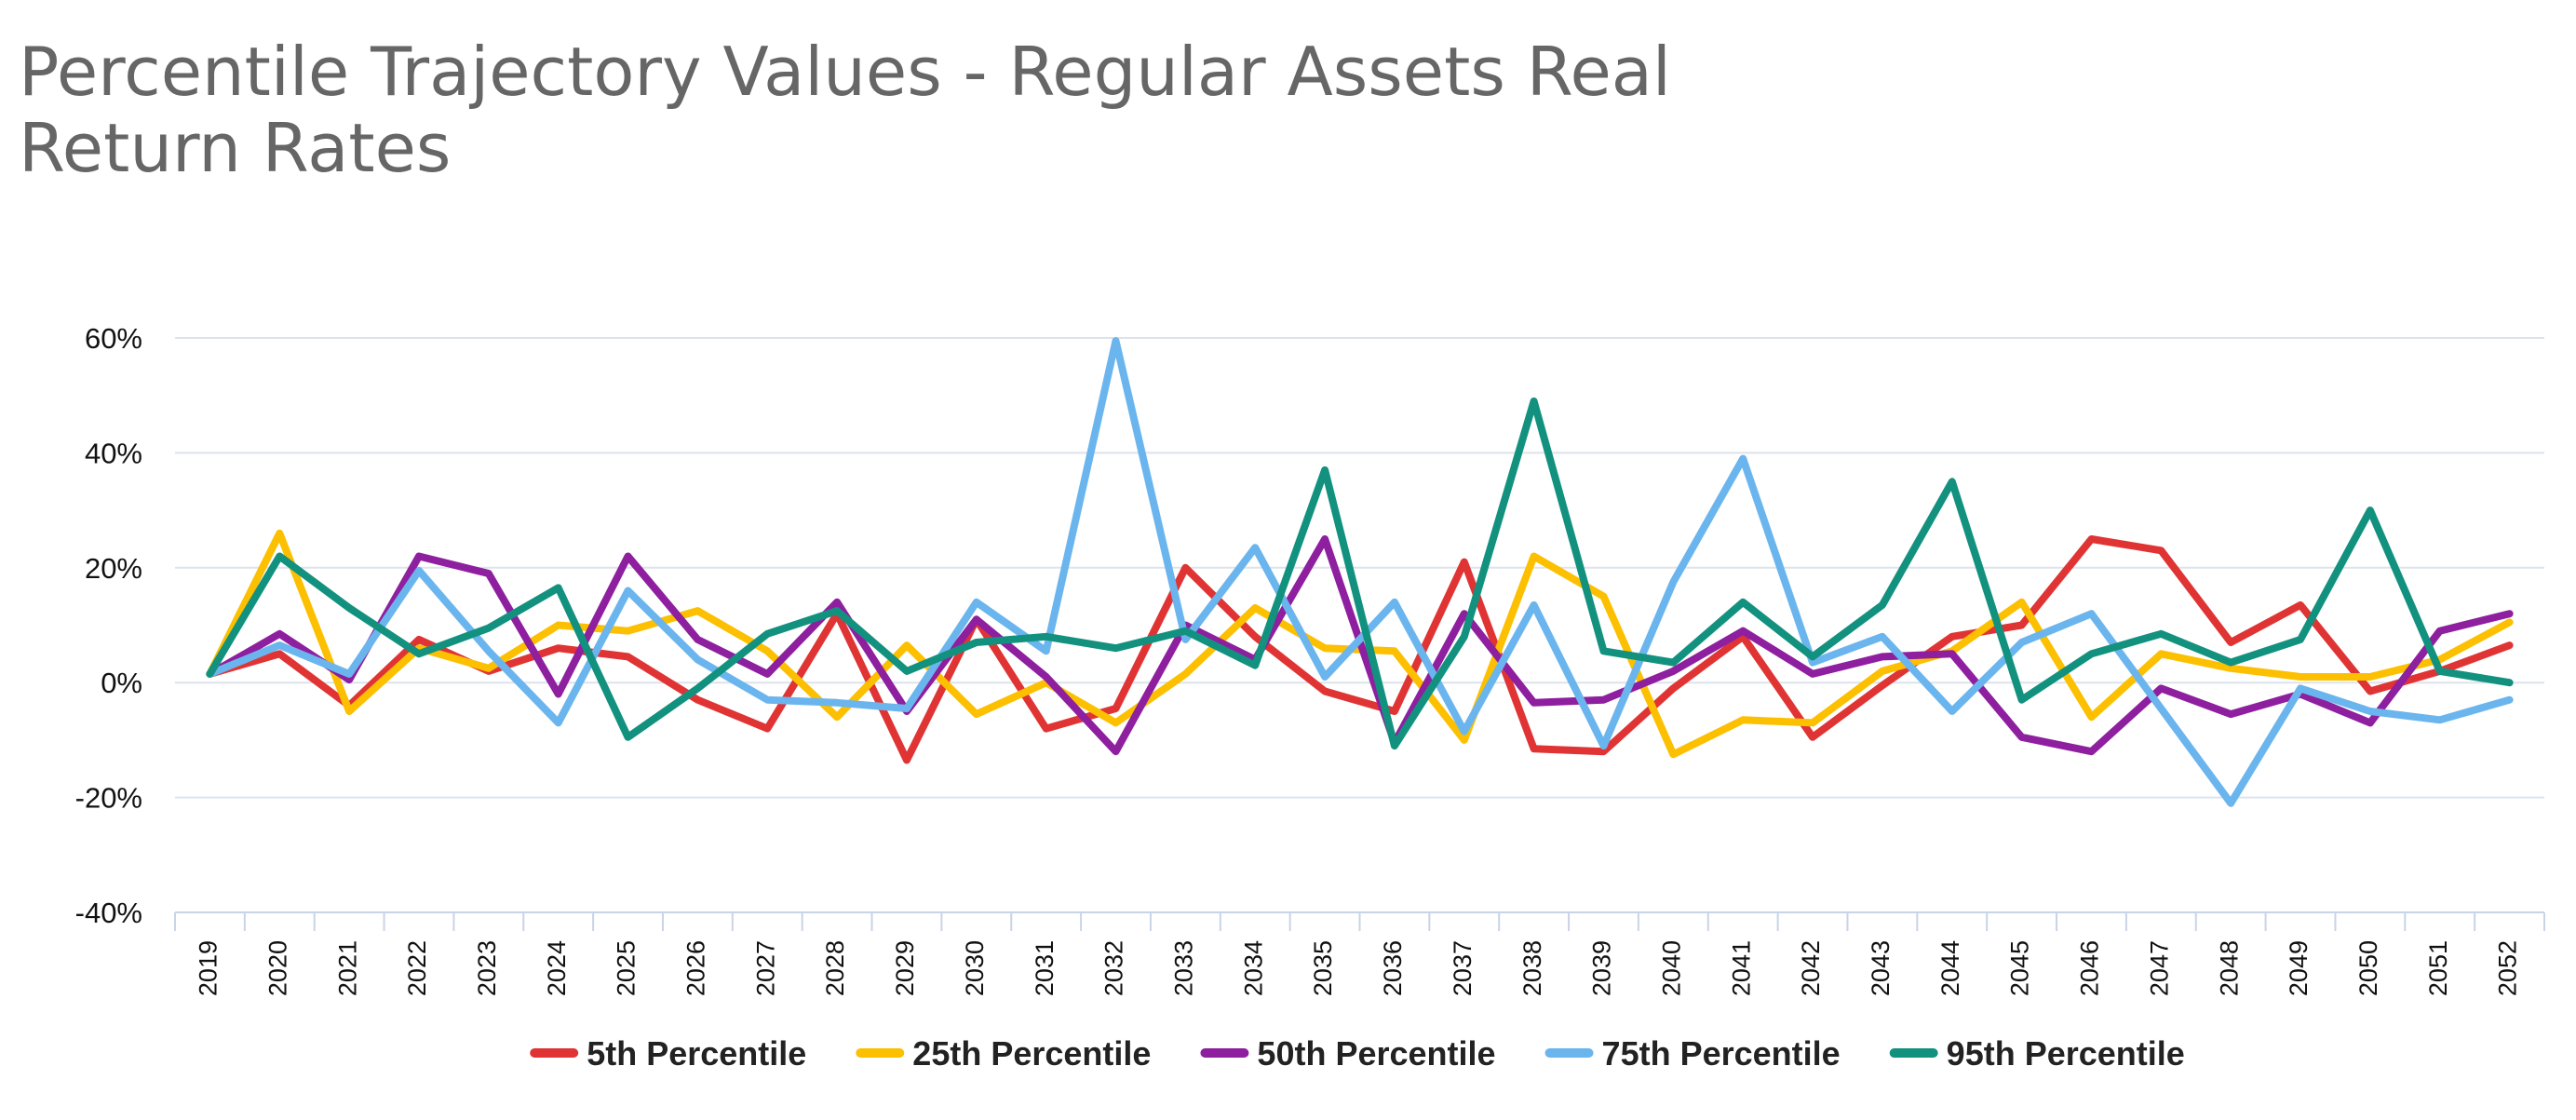 The image size is (2576, 1120). What do you see at coordinates (2508, 968) in the screenshot?
I see `x-tick-label: 2052` at bounding box center [2508, 968].